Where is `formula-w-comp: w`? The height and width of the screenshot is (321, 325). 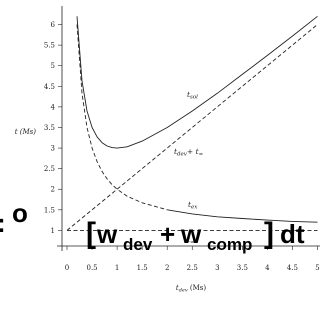 formula-w-comp: w is located at coordinates (191, 234).